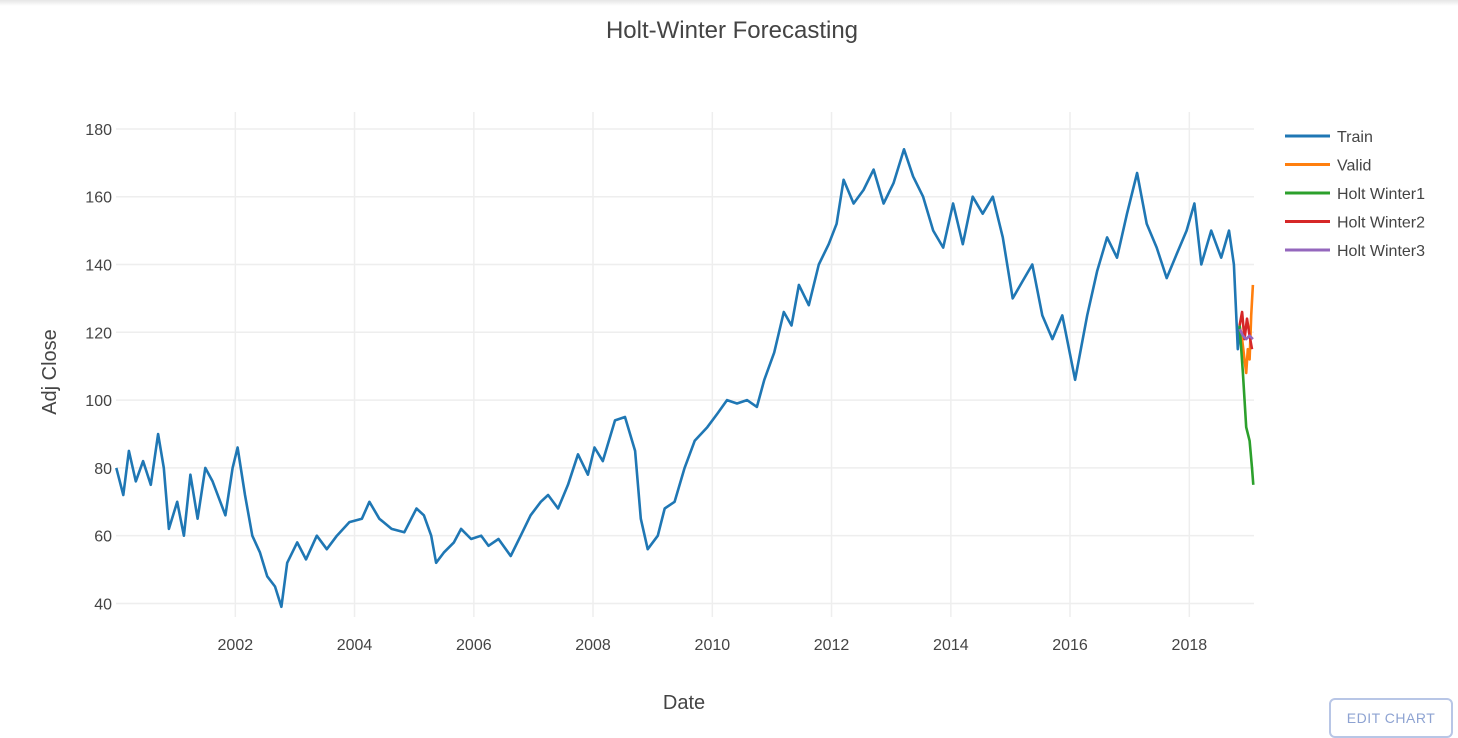  I want to click on y-tick-label: 100, so click(98, 401).